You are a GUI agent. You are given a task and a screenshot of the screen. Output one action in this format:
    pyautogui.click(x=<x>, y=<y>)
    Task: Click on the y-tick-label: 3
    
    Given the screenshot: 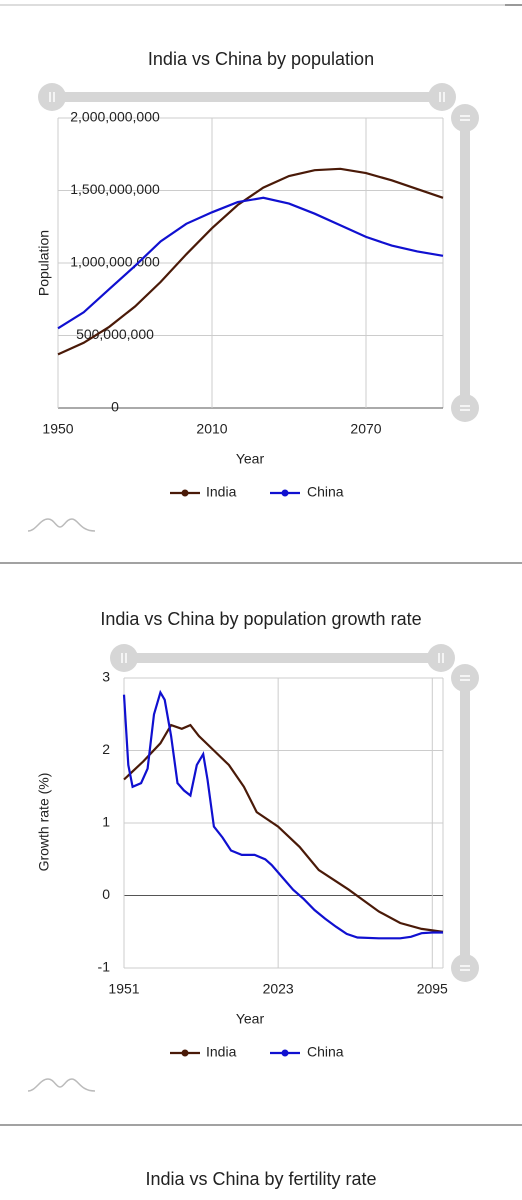 What is the action you would take?
    pyautogui.click(x=106, y=677)
    